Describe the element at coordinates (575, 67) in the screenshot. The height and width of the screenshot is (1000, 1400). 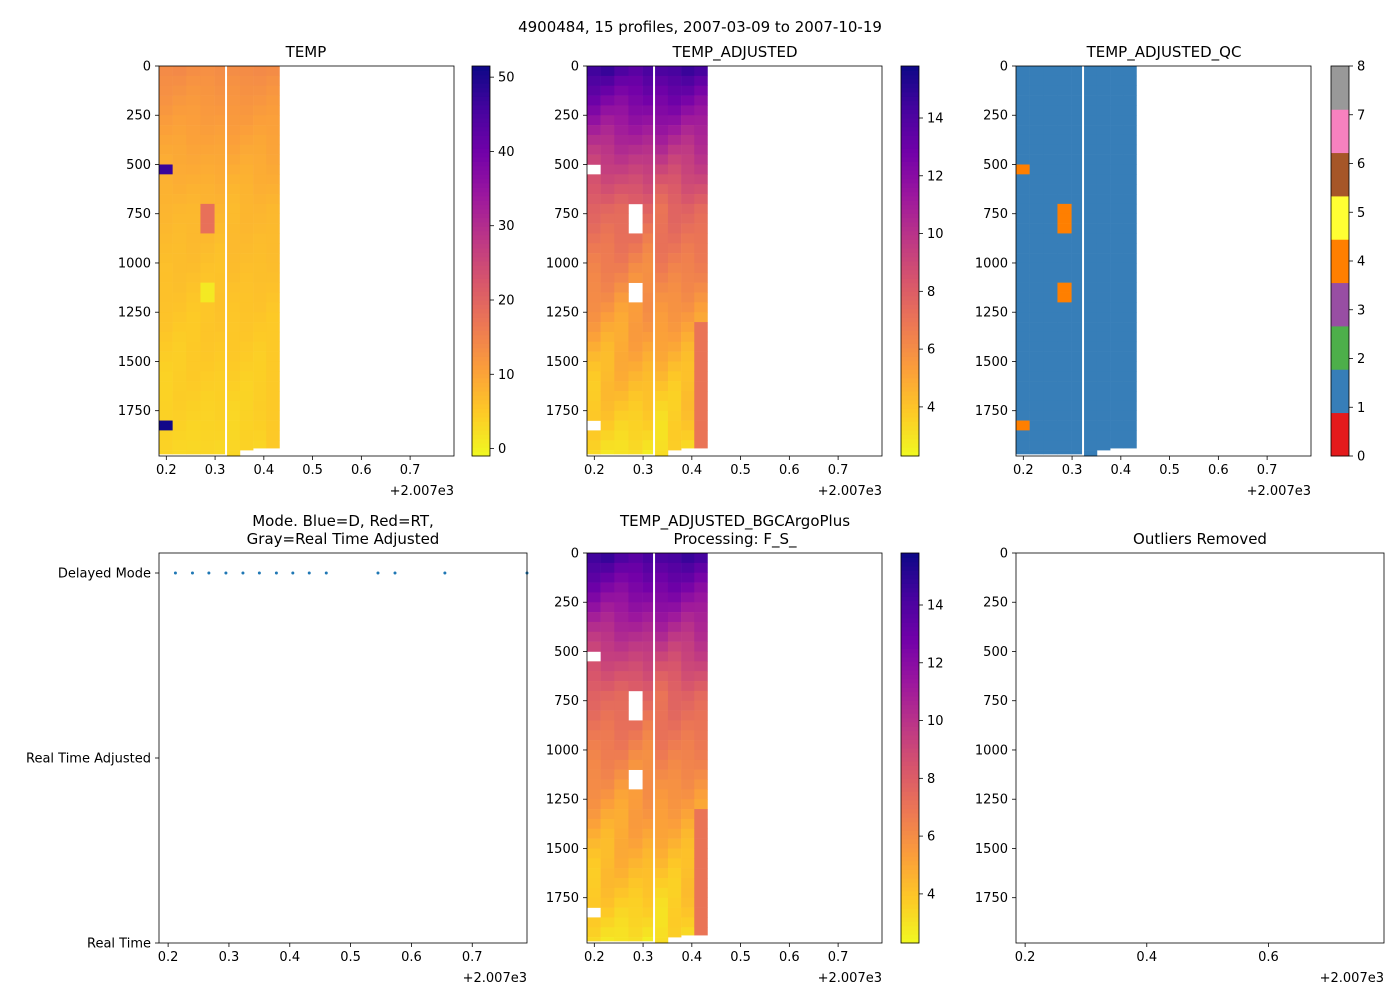
I see `panel-temp-adjusted-y-tick-label: 0` at that location.